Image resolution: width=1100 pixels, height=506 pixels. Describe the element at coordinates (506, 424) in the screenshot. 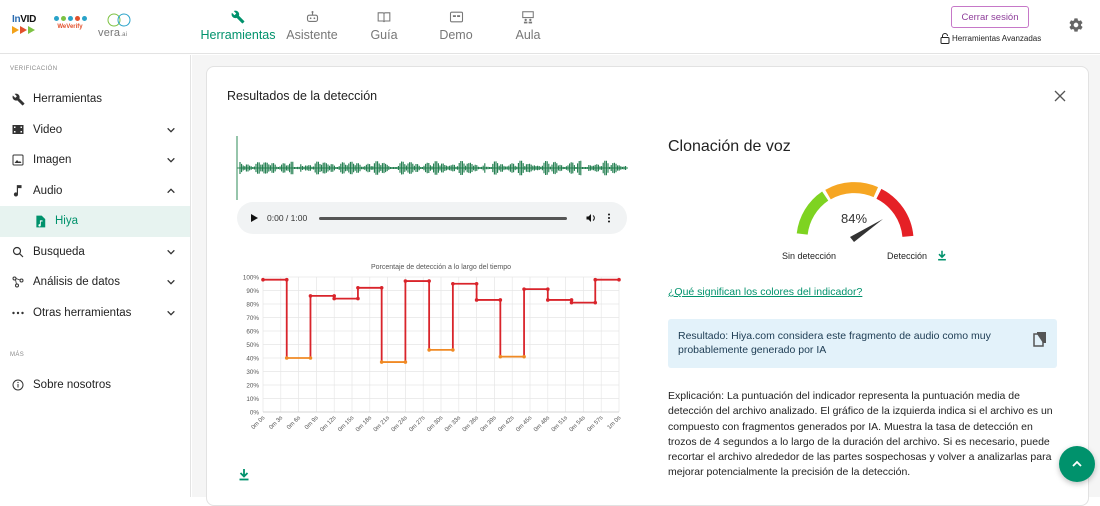

I see `x-tick-label: 0m 42s` at that location.